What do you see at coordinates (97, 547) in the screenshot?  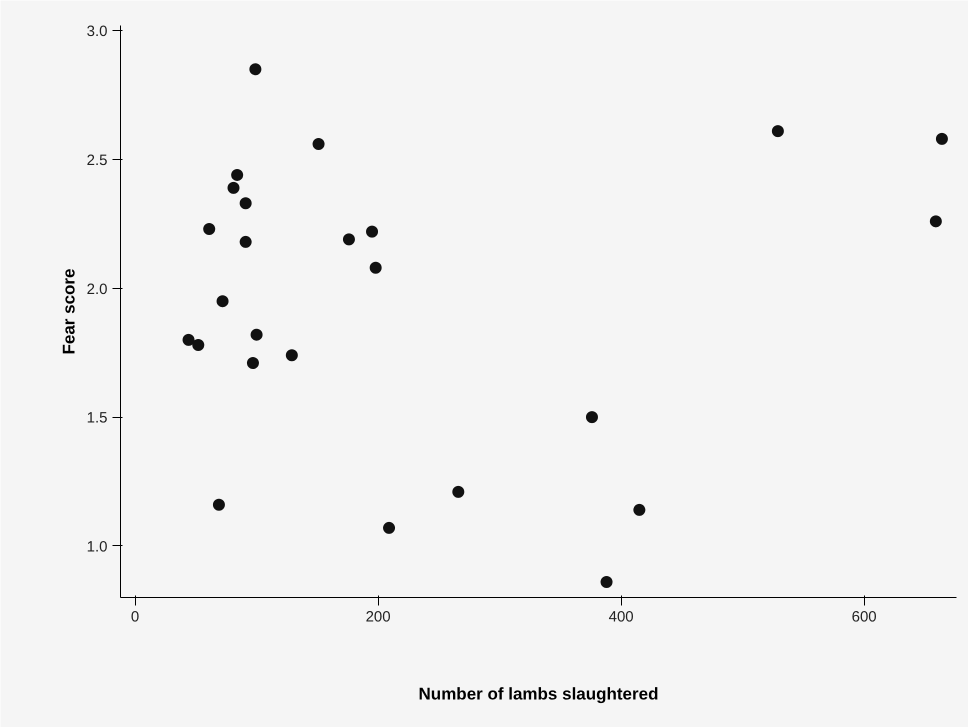 I see `y-tick-label: 1.0` at bounding box center [97, 547].